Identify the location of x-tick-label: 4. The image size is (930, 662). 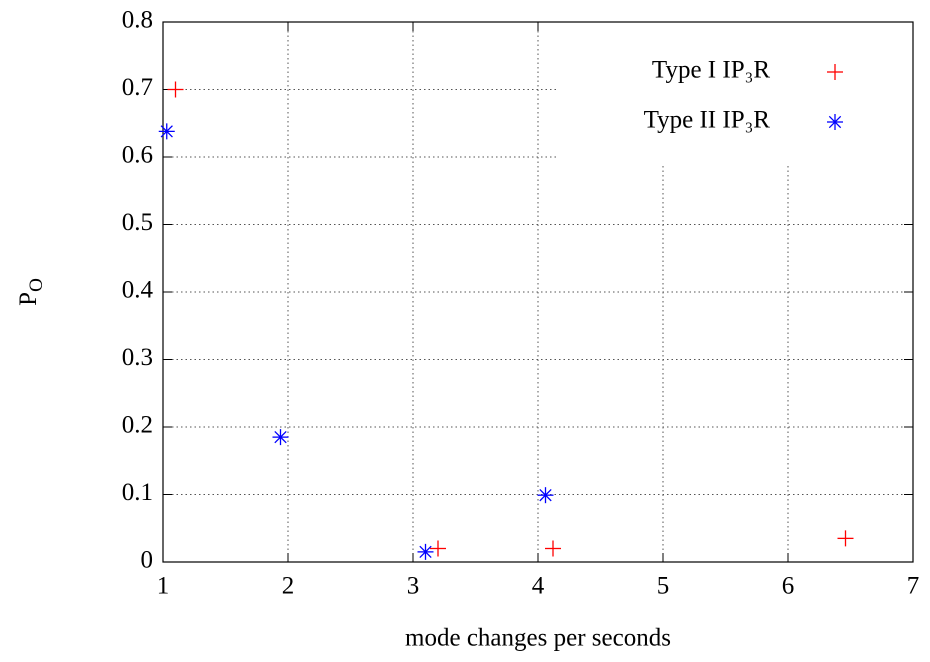
(538, 586).